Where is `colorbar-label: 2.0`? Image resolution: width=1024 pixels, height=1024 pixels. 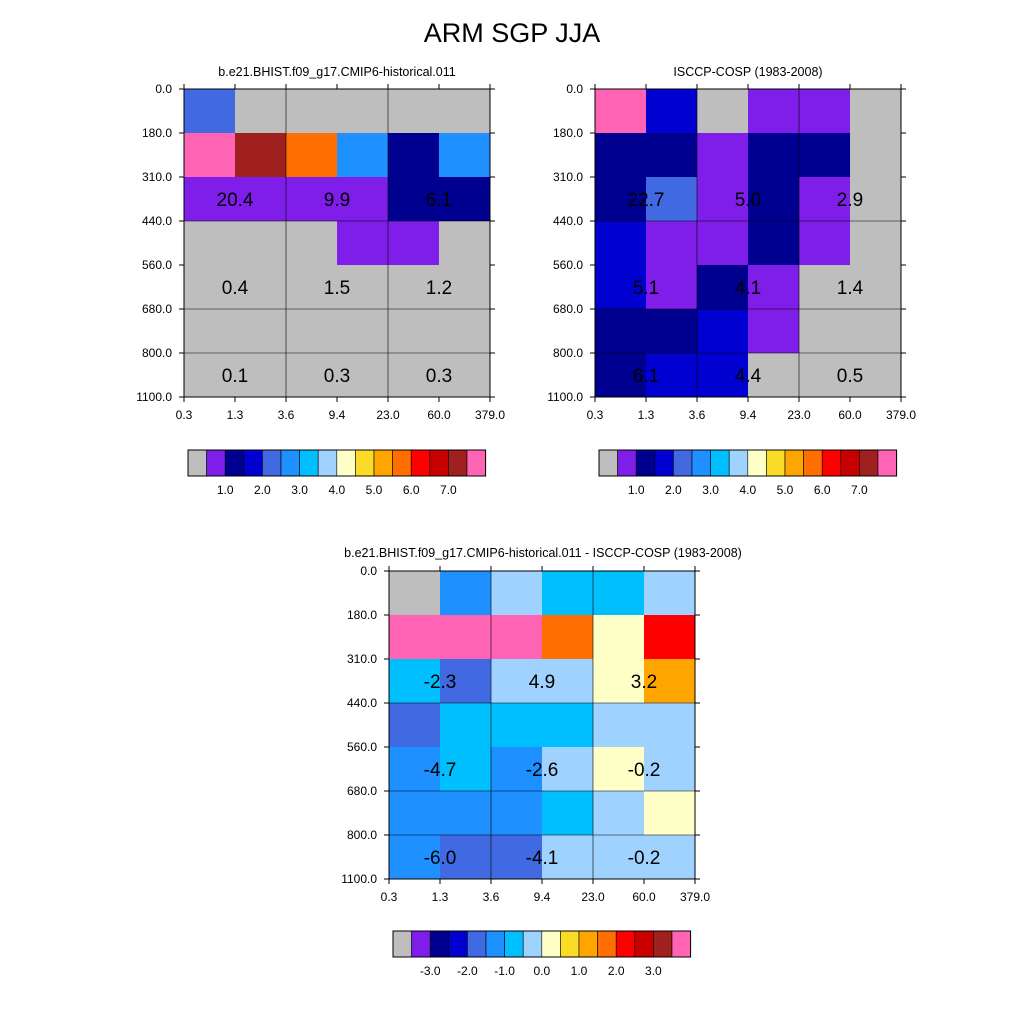
colorbar-label: 2.0 is located at coordinates (262, 490).